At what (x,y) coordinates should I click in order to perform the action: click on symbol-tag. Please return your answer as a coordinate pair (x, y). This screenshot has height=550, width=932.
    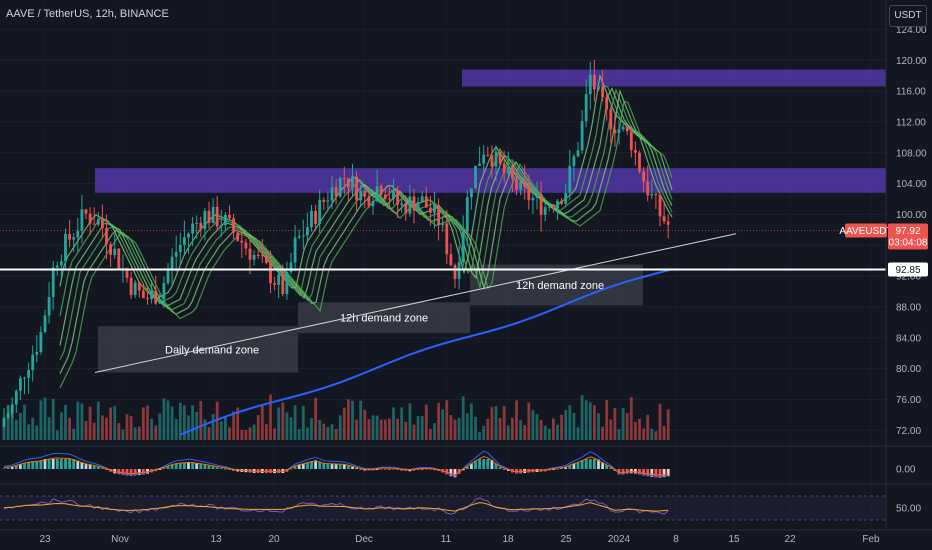
    Looking at the image, I should click on (866, 230).